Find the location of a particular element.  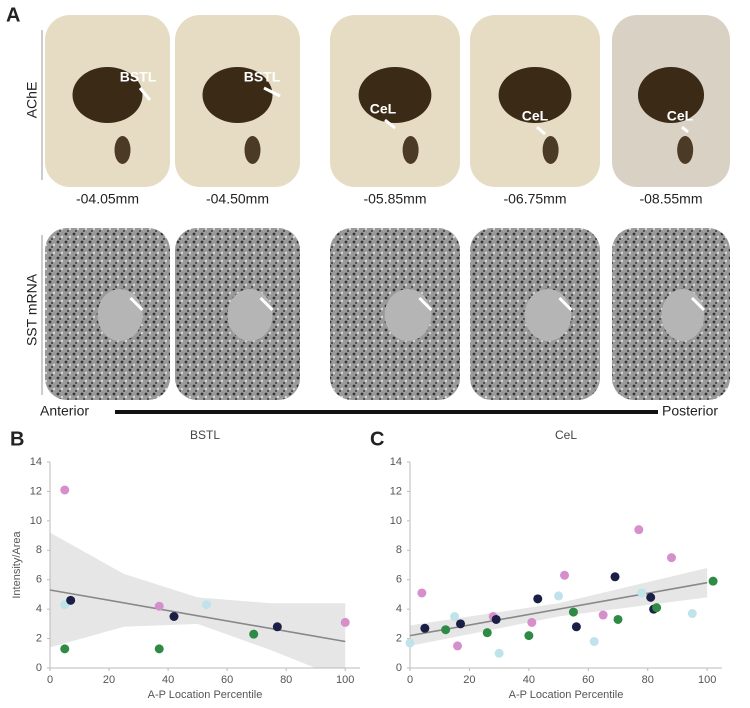

confidence-band is located at coordinates (198, 600).